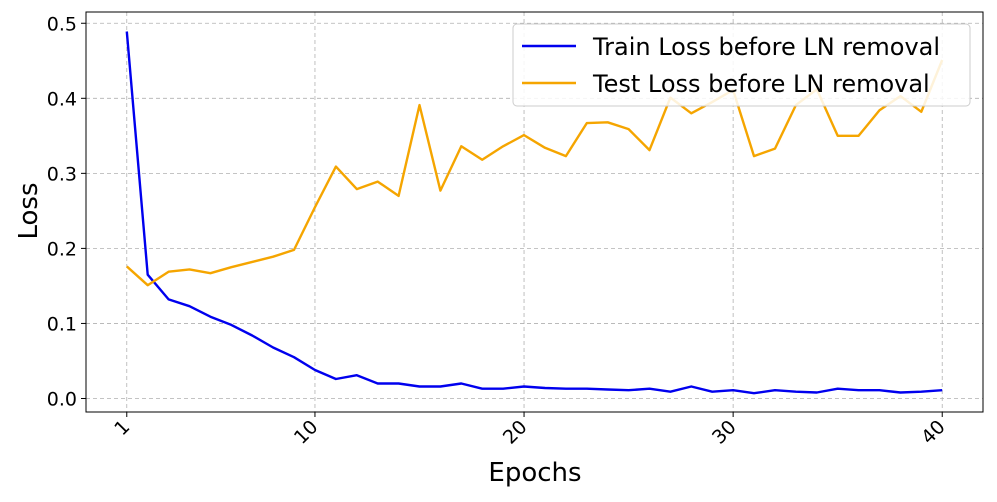  Describe the element at coordinates (62, 249) in the screenshot. I see `y-tick-label: 0.2` at that location.